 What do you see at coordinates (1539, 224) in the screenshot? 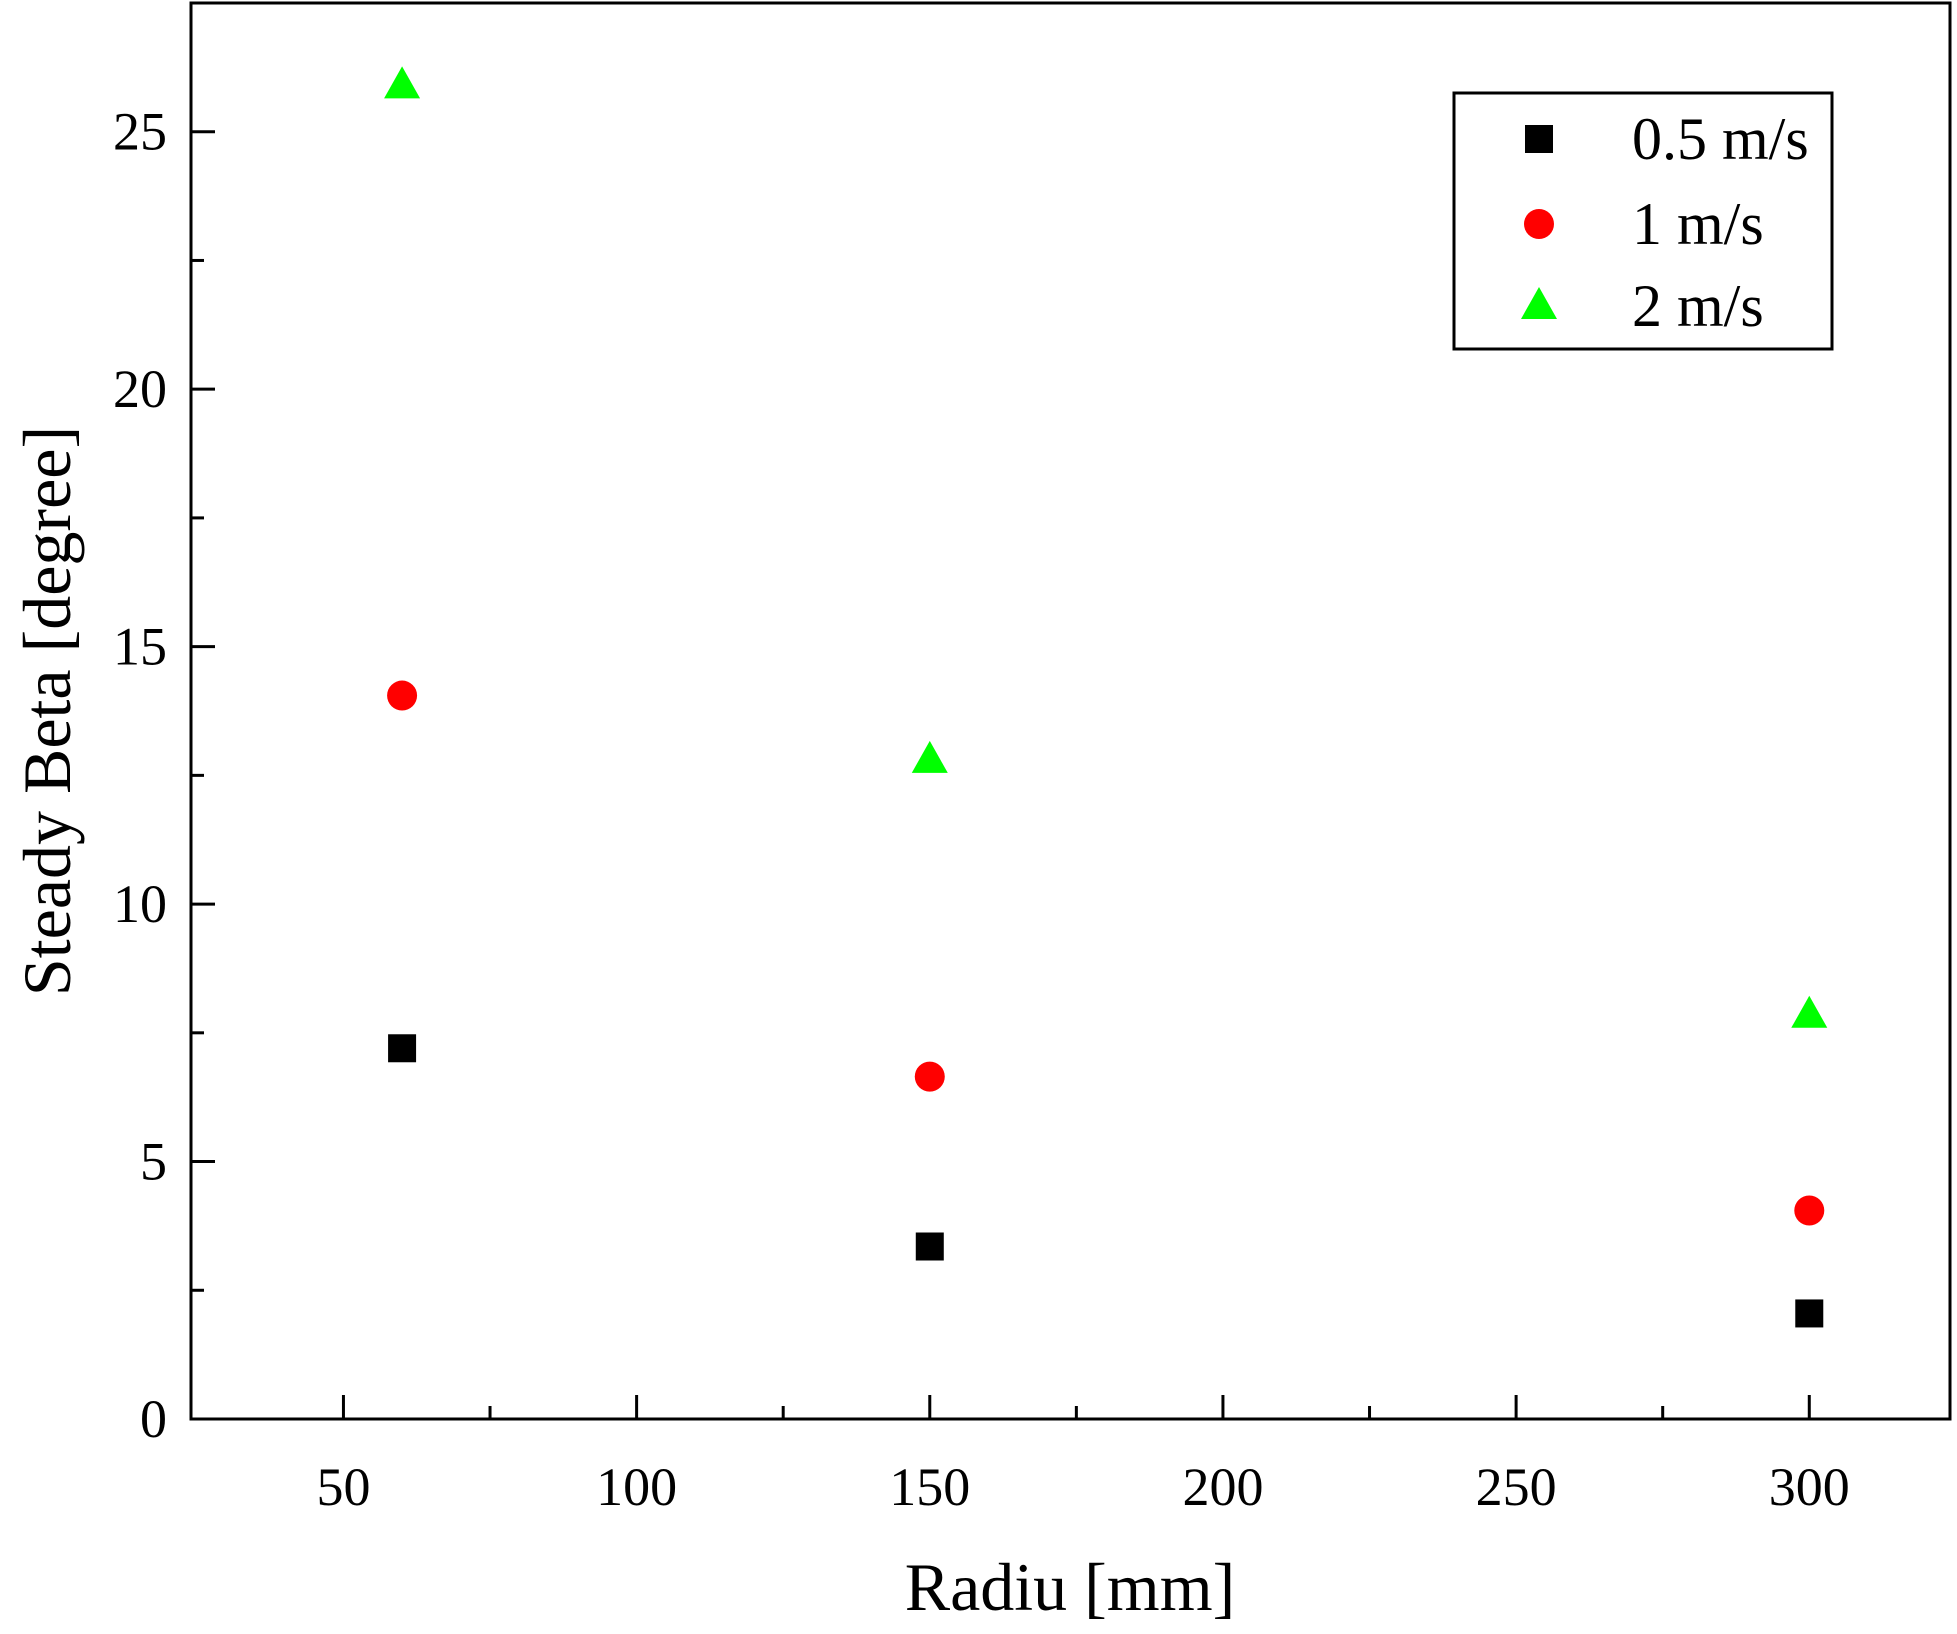
I see `legend-marker-circle` at bounding box center [1539, 224].